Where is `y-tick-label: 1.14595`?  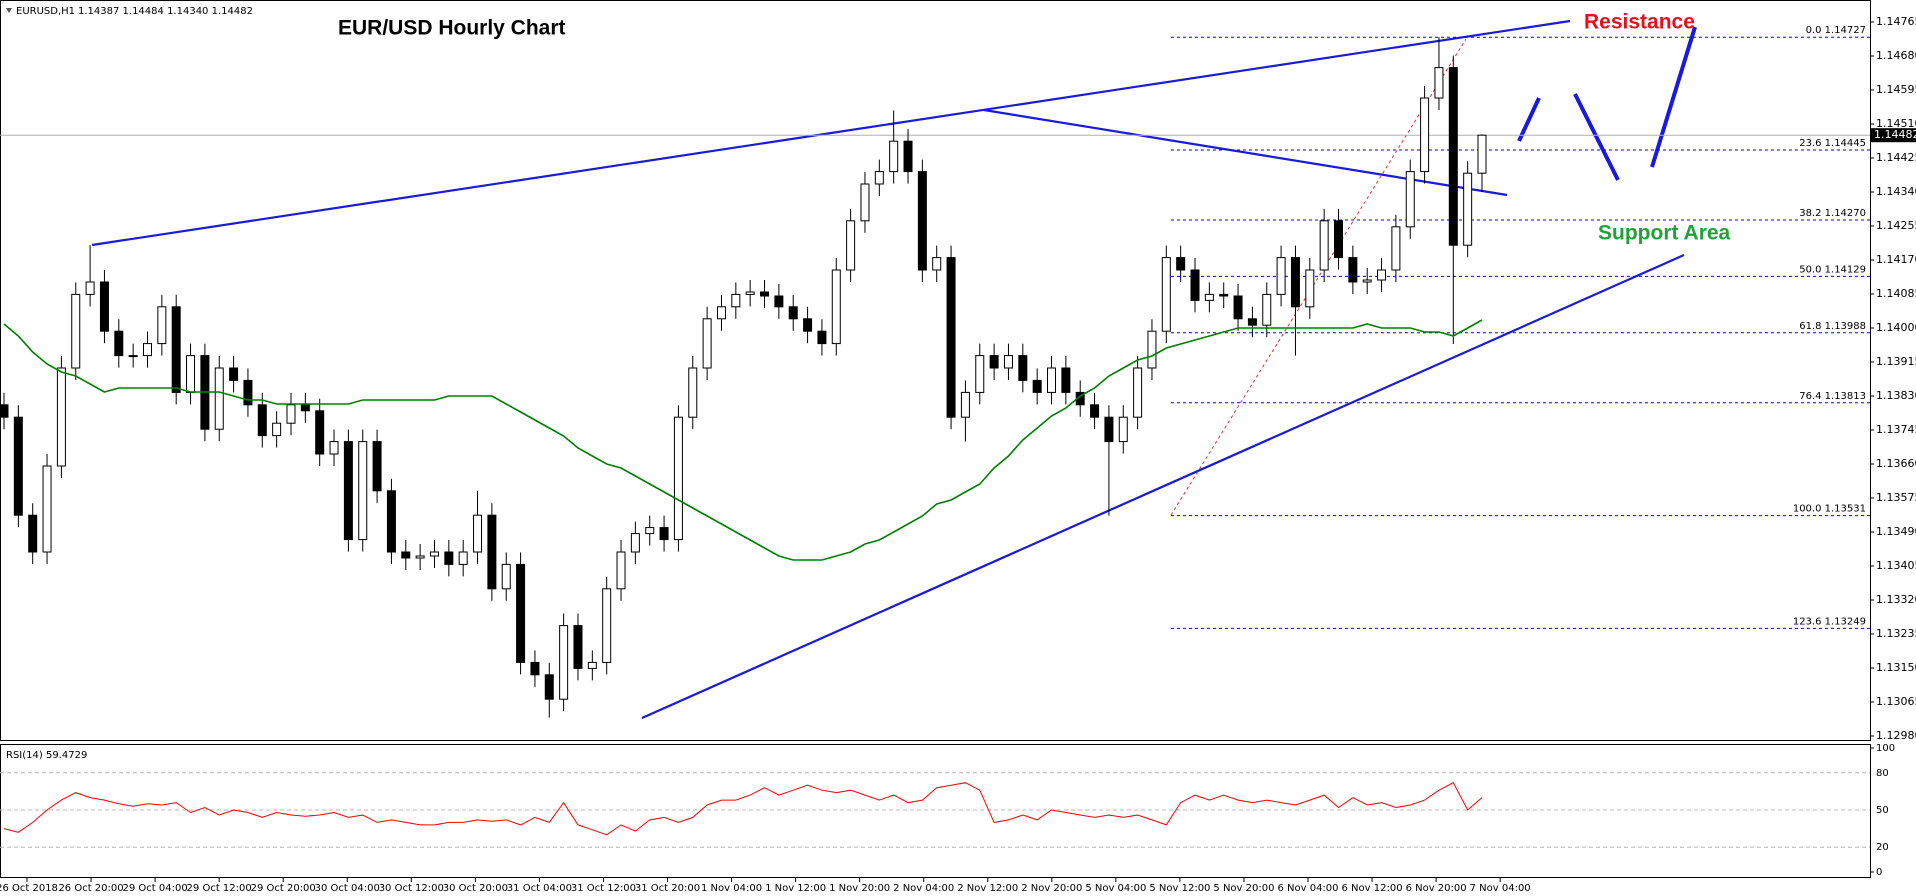
y-tick-label: 1.14595 is located at coordinates (1896, 89).